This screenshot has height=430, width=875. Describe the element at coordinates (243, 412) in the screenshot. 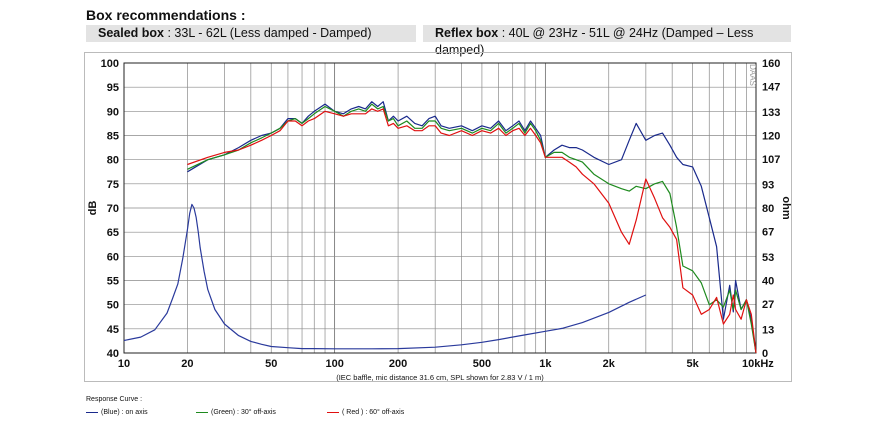

I see `legend-label-green: (Green) : 30° off-axis` at that location.